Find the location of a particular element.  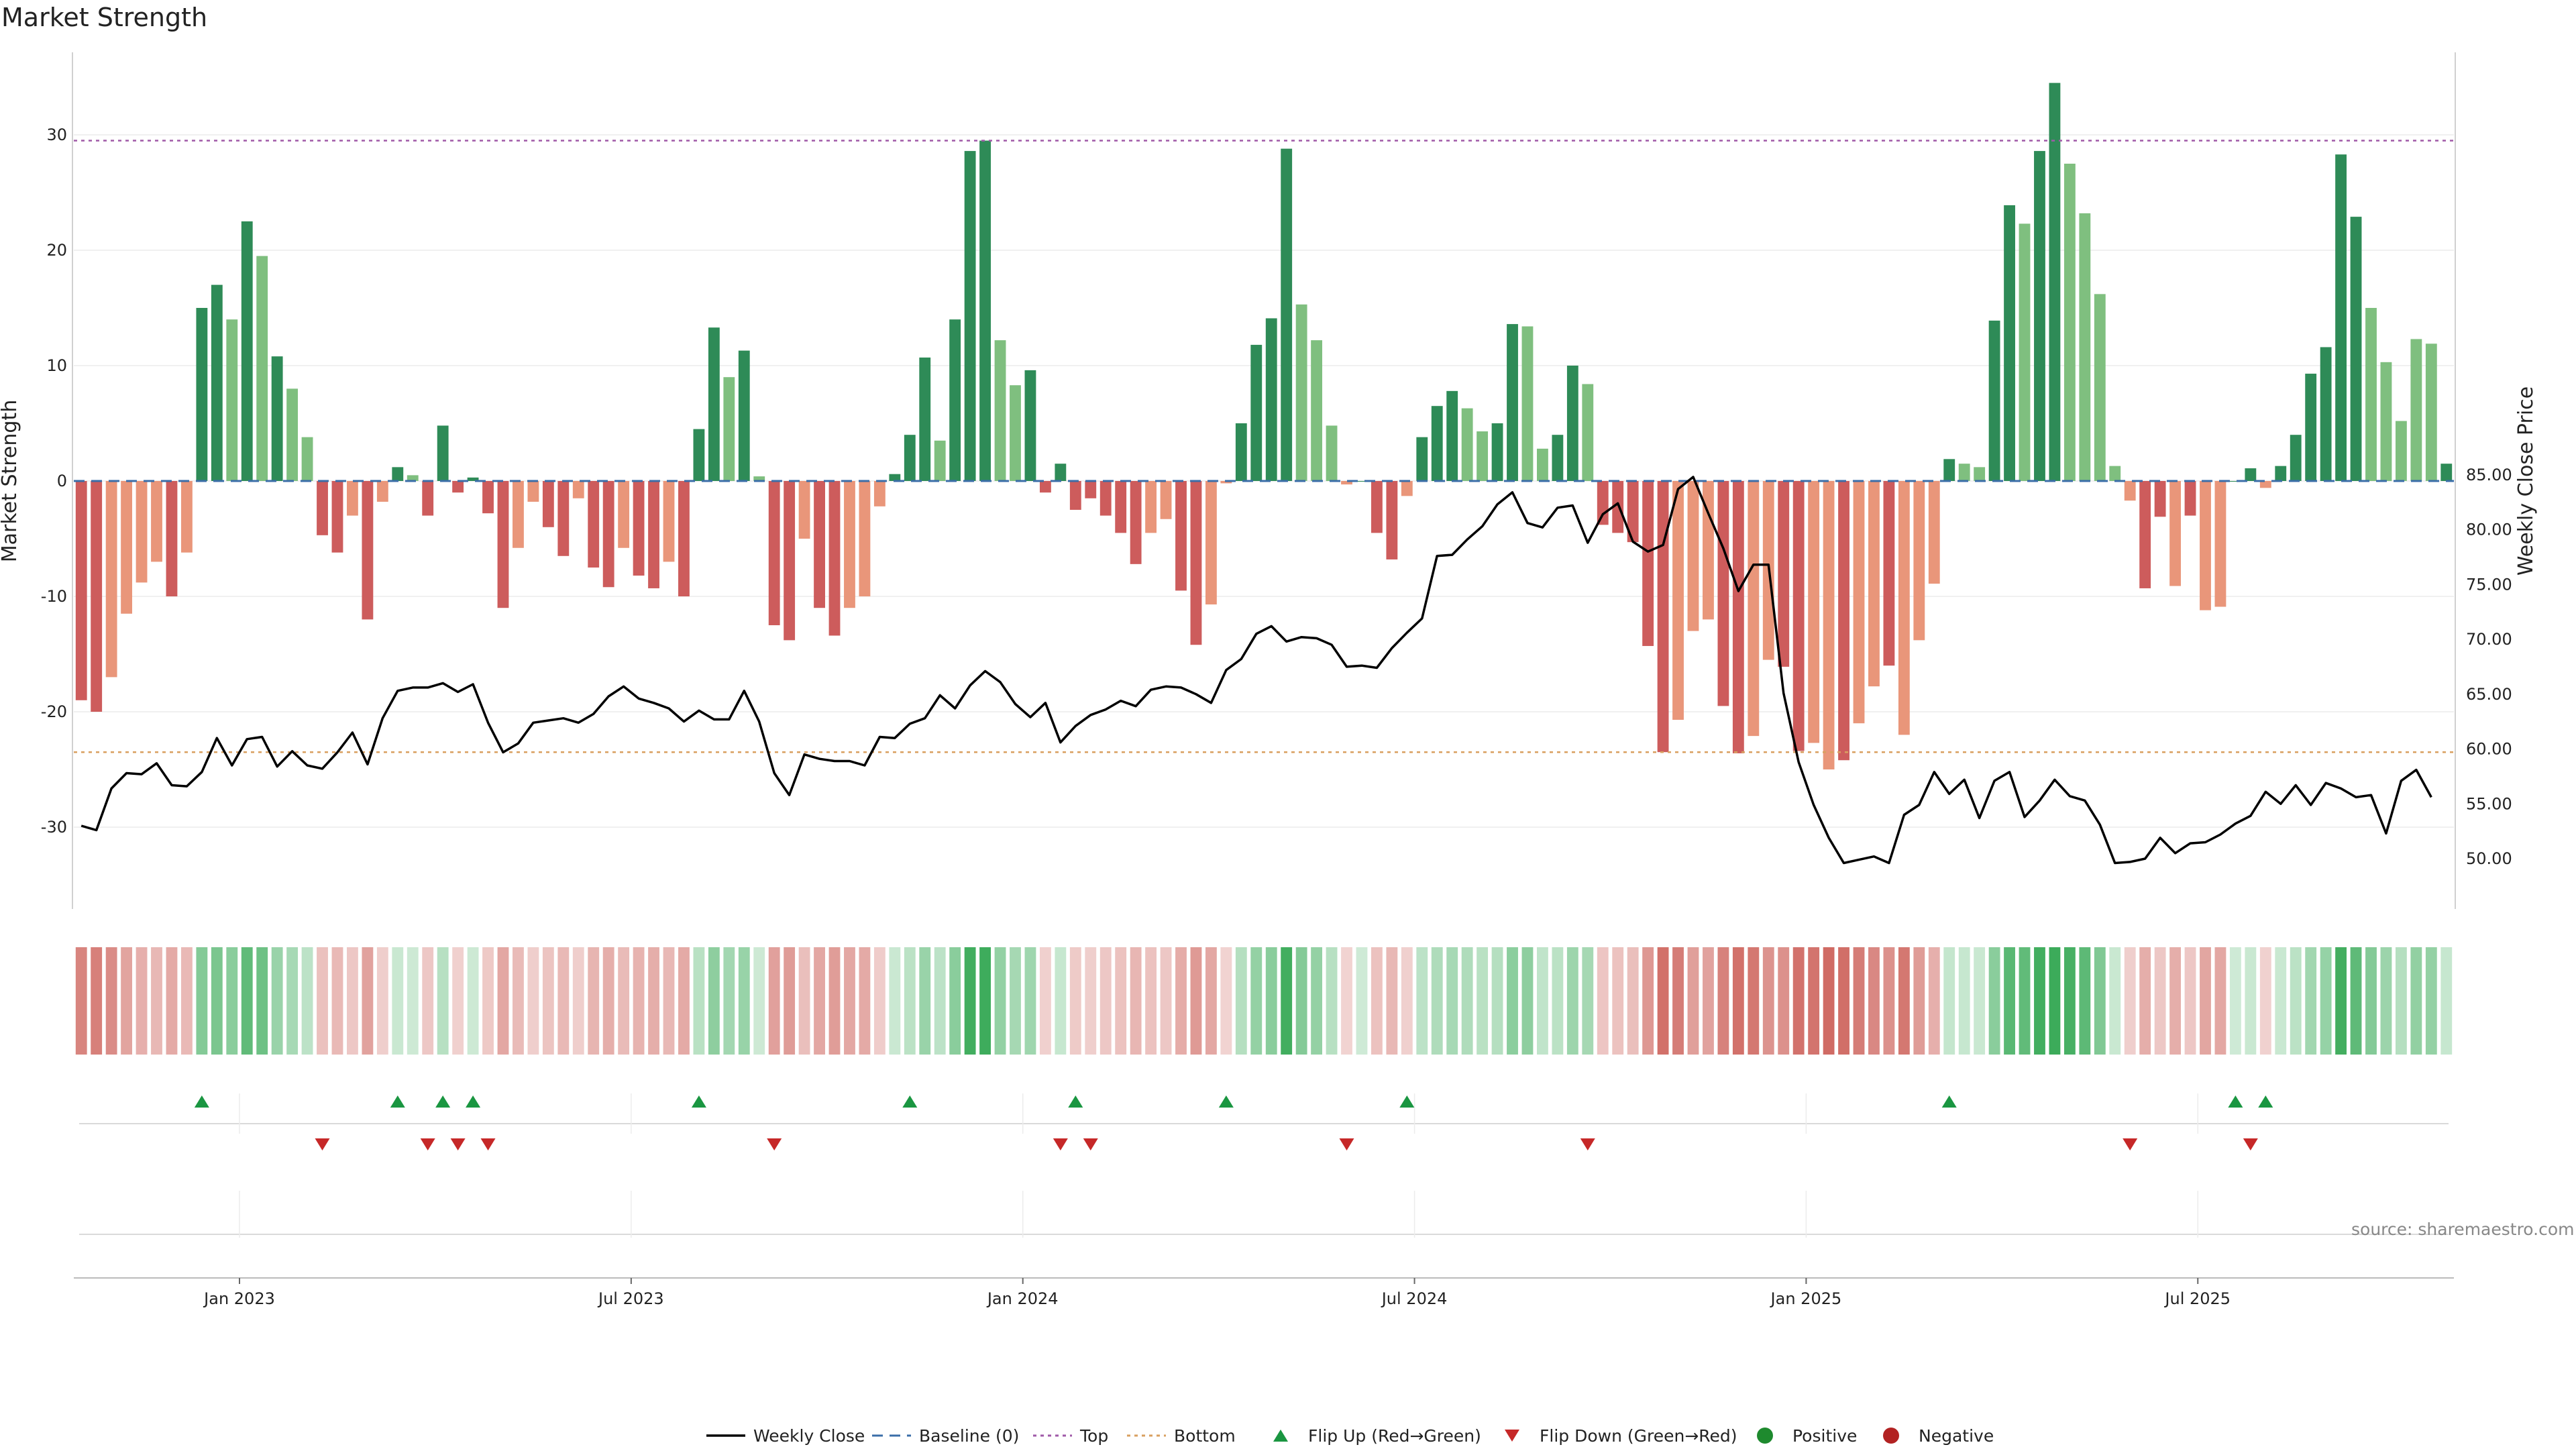

y-axis-title: Market Strength is located at coordinates (10, 481).